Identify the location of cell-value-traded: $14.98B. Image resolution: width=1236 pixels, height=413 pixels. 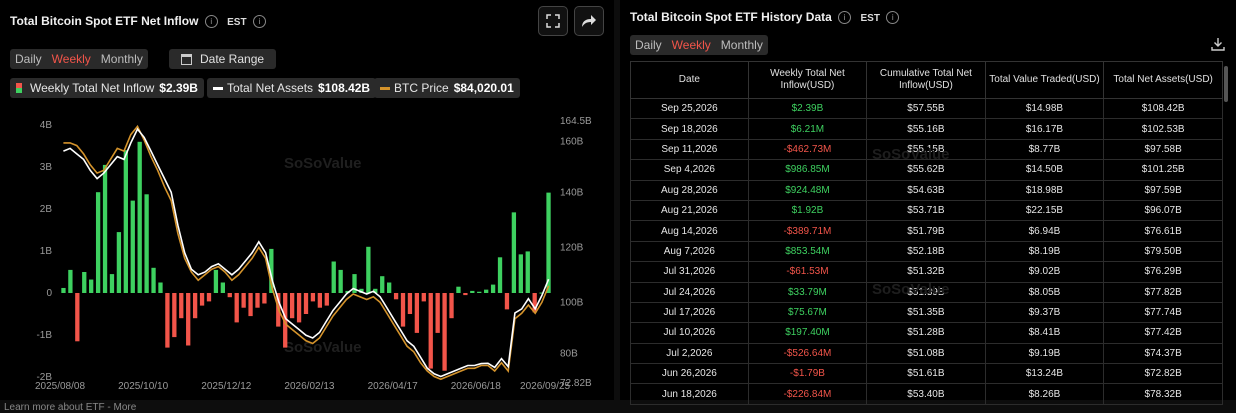
(1044, 108).